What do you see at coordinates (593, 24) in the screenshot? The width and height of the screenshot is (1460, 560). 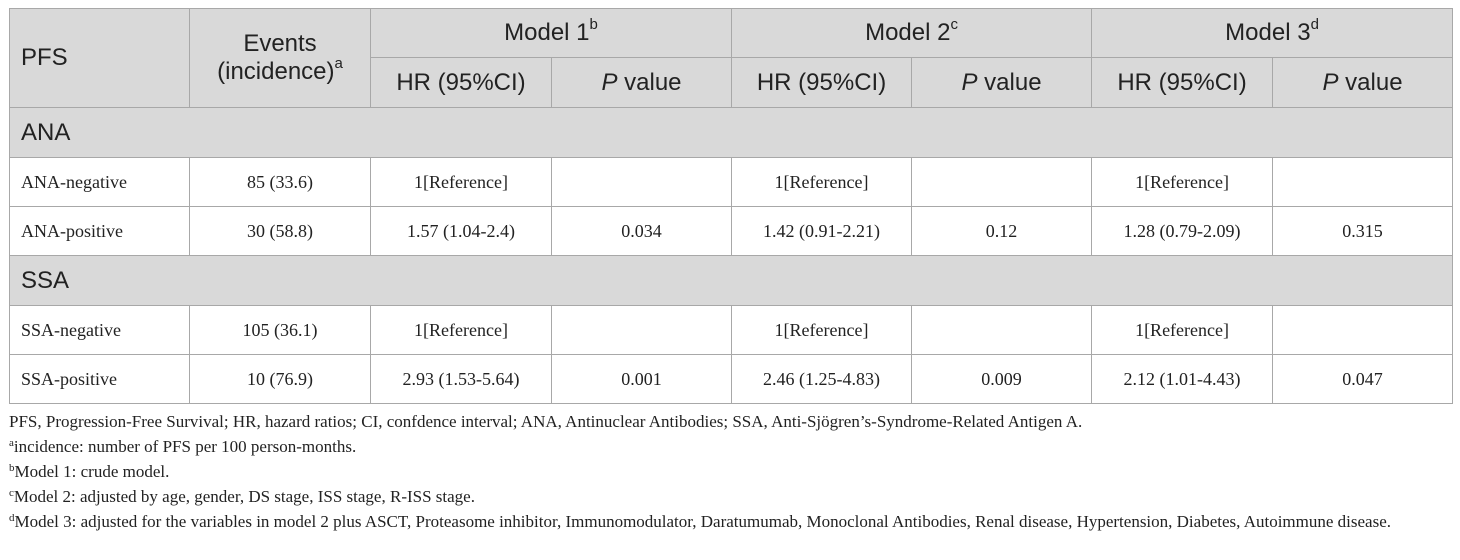 I see `model-1-footnote-mark: b` at bounding box center [593, 24].